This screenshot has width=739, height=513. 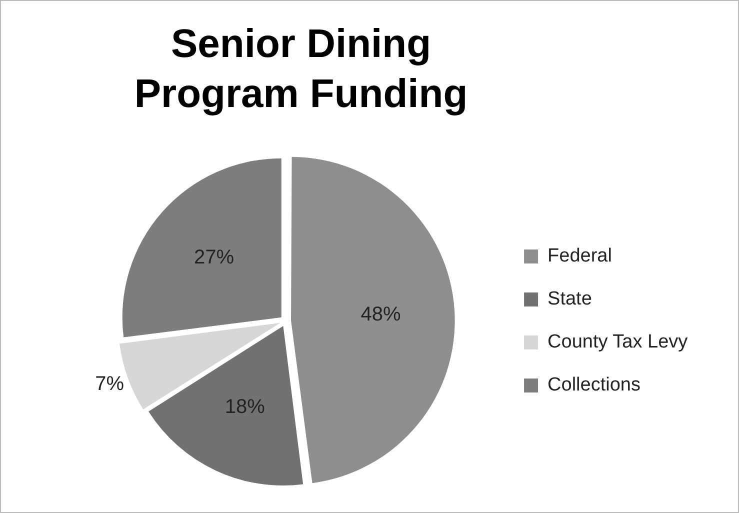 What do you see at coordinates (109, 383) in the screenshot?
I see `data-label: 7%` at bounding box center [109, 383].